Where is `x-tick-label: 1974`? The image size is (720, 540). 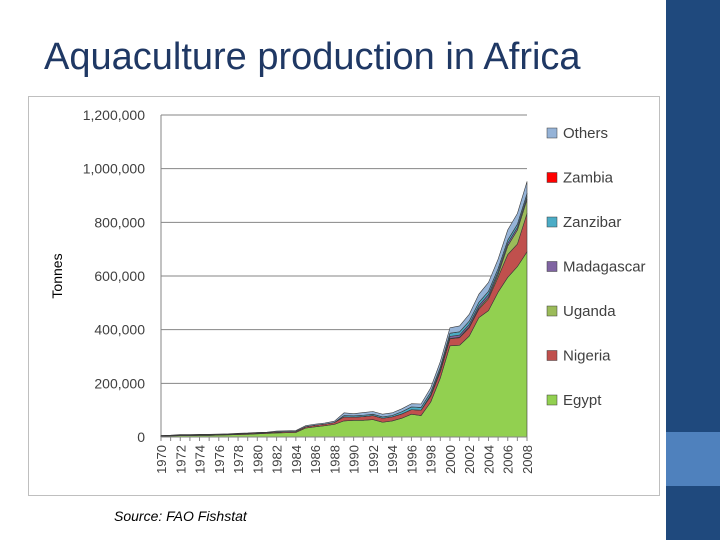
x-tick-label: 1974 is located at coordinates (200, 459).